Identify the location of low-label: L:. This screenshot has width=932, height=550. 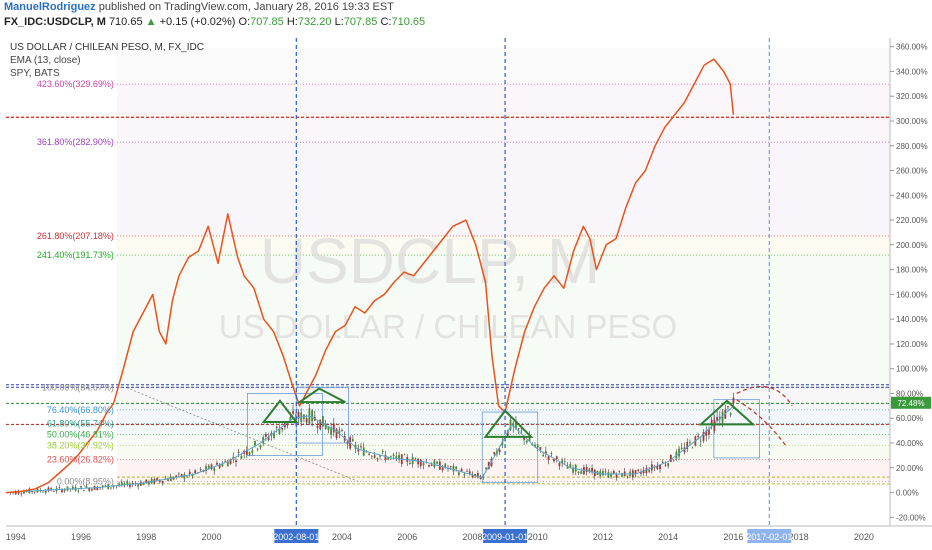
(339, 22).